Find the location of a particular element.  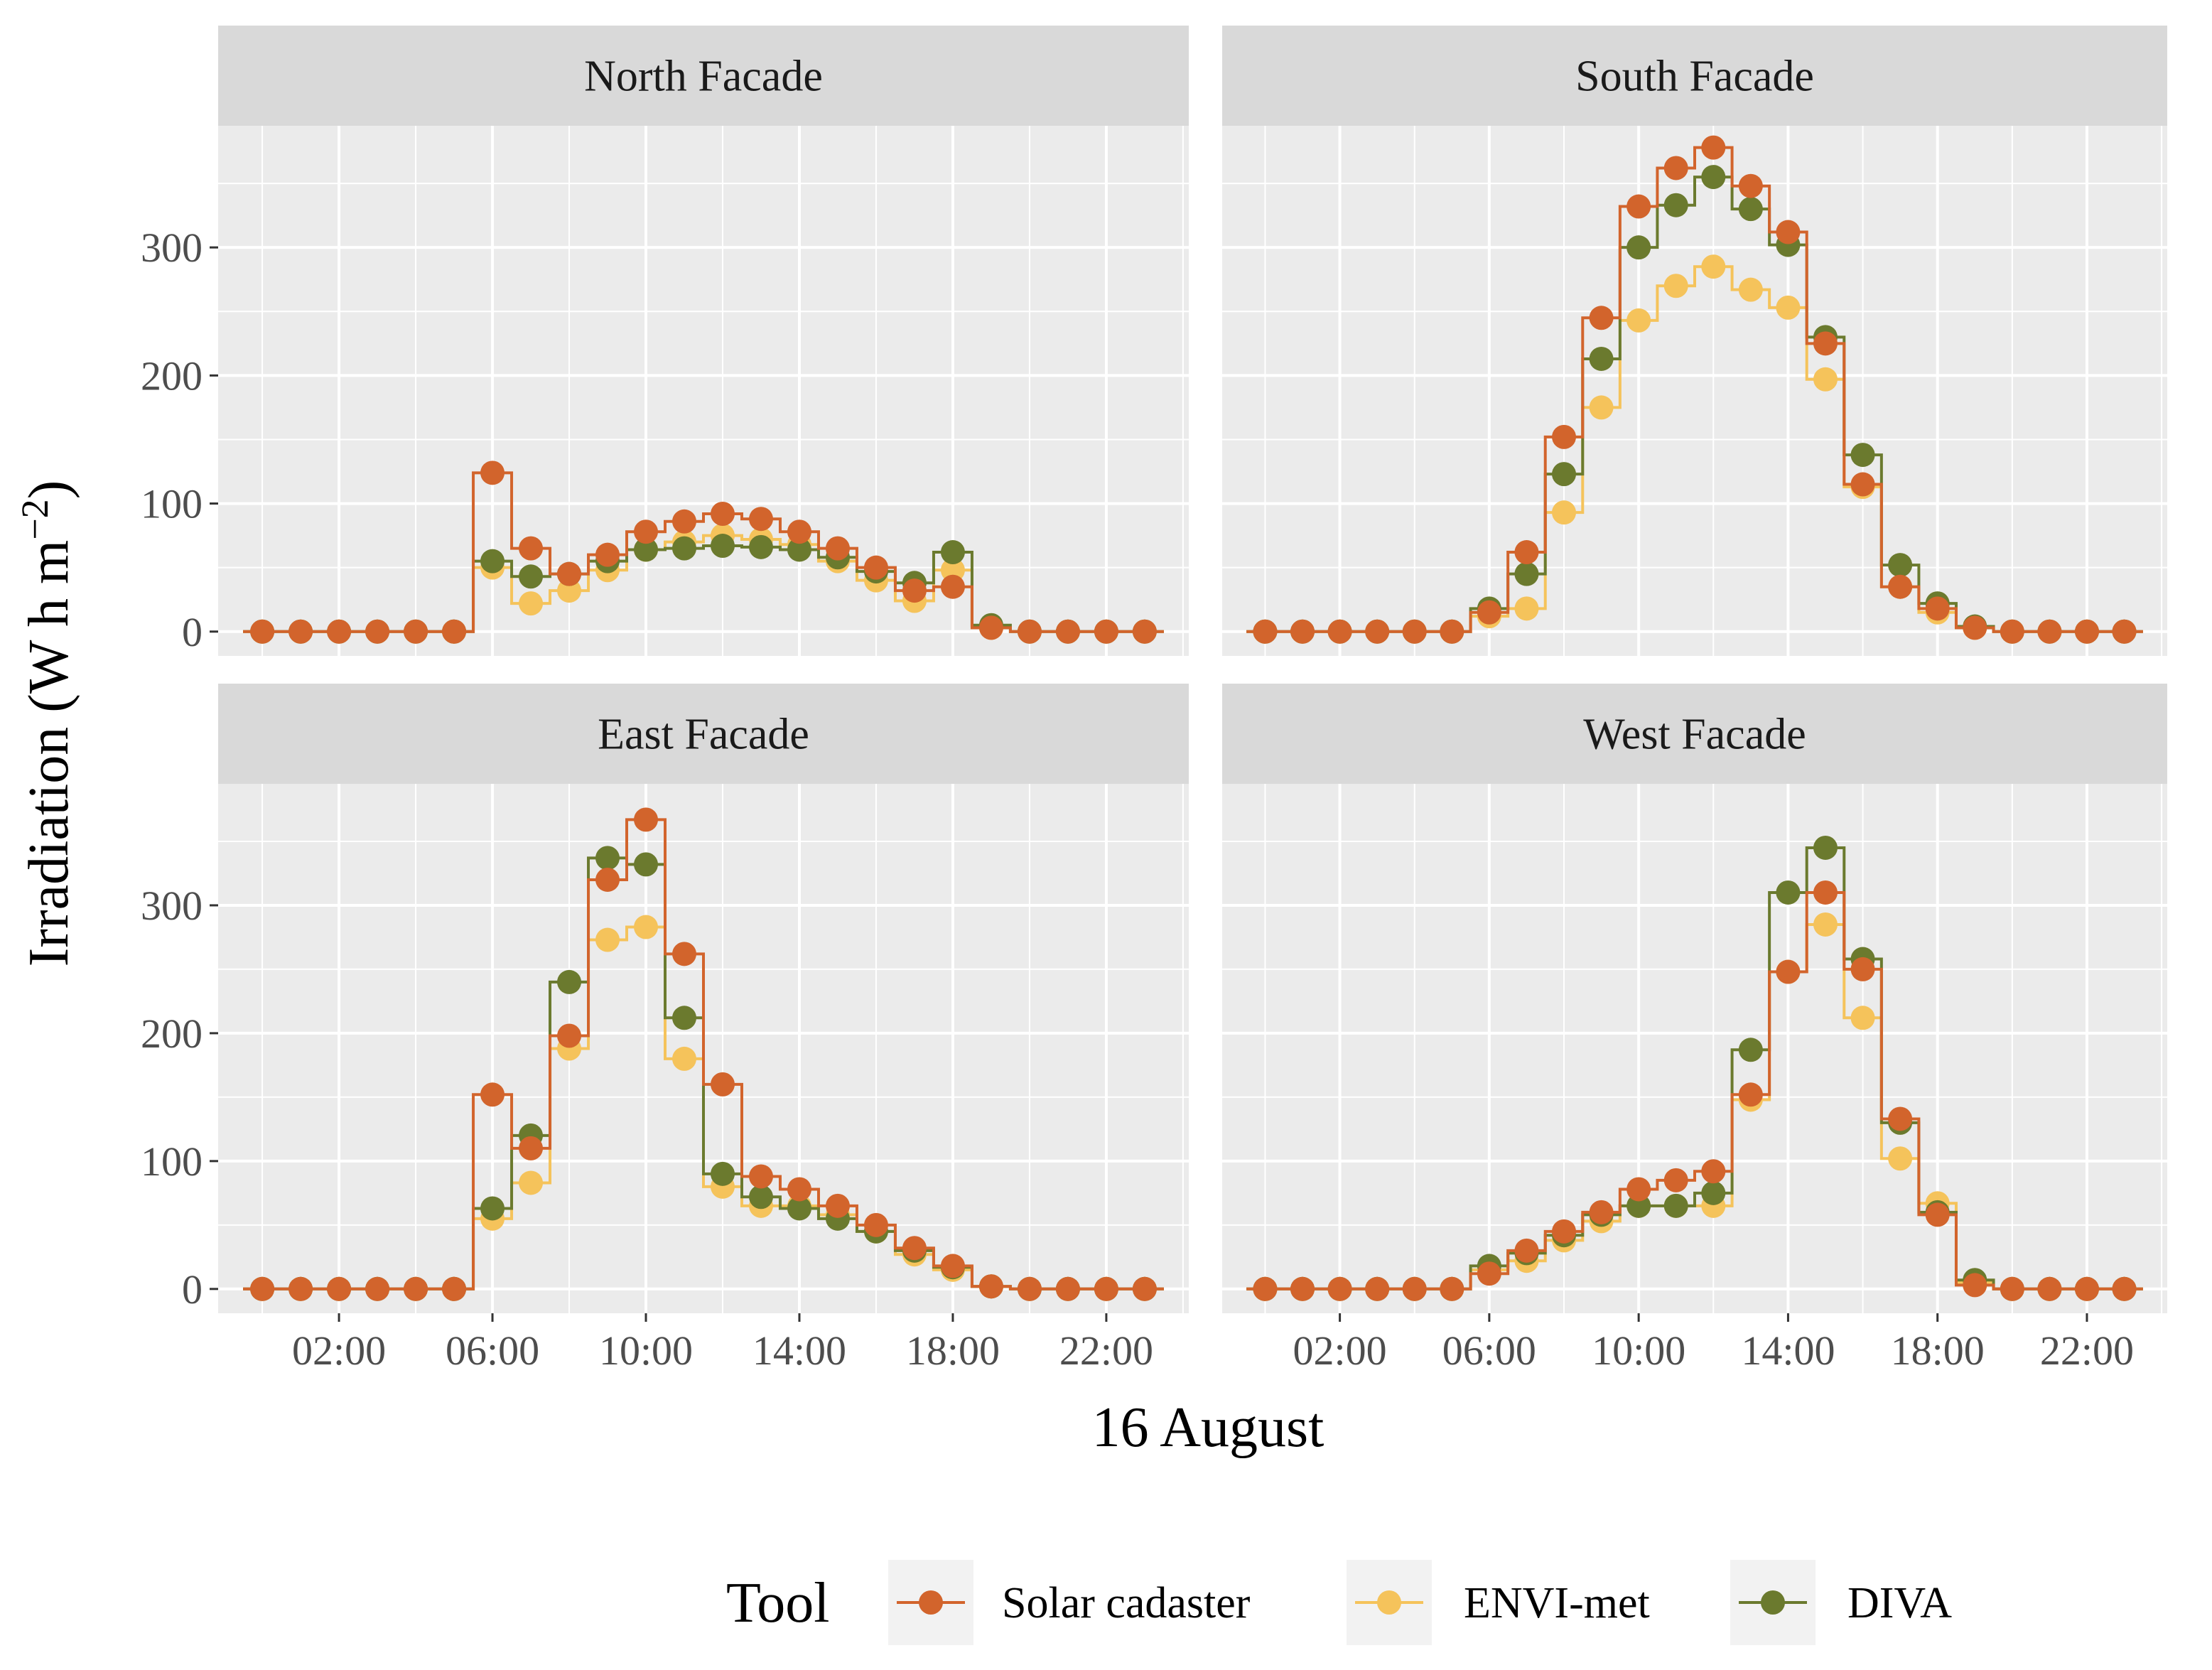

east-facade-strip-label: East Facade is located at coordinates (703, 735).